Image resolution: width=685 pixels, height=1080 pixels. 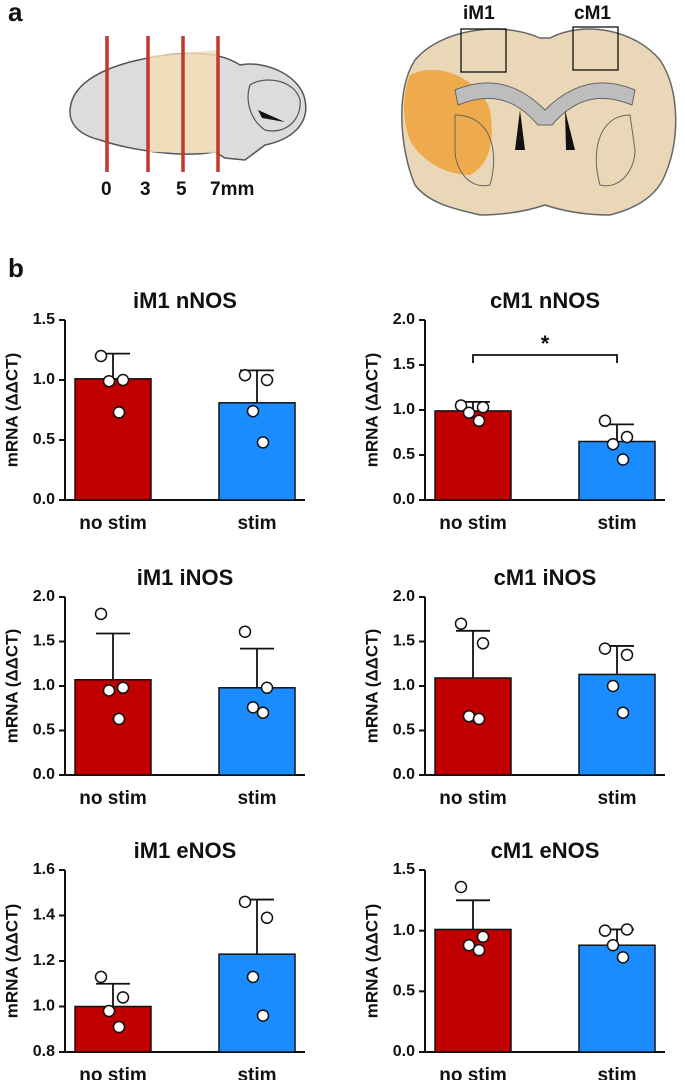 I want to click on section-label: 5, so click(x=181, y=189).